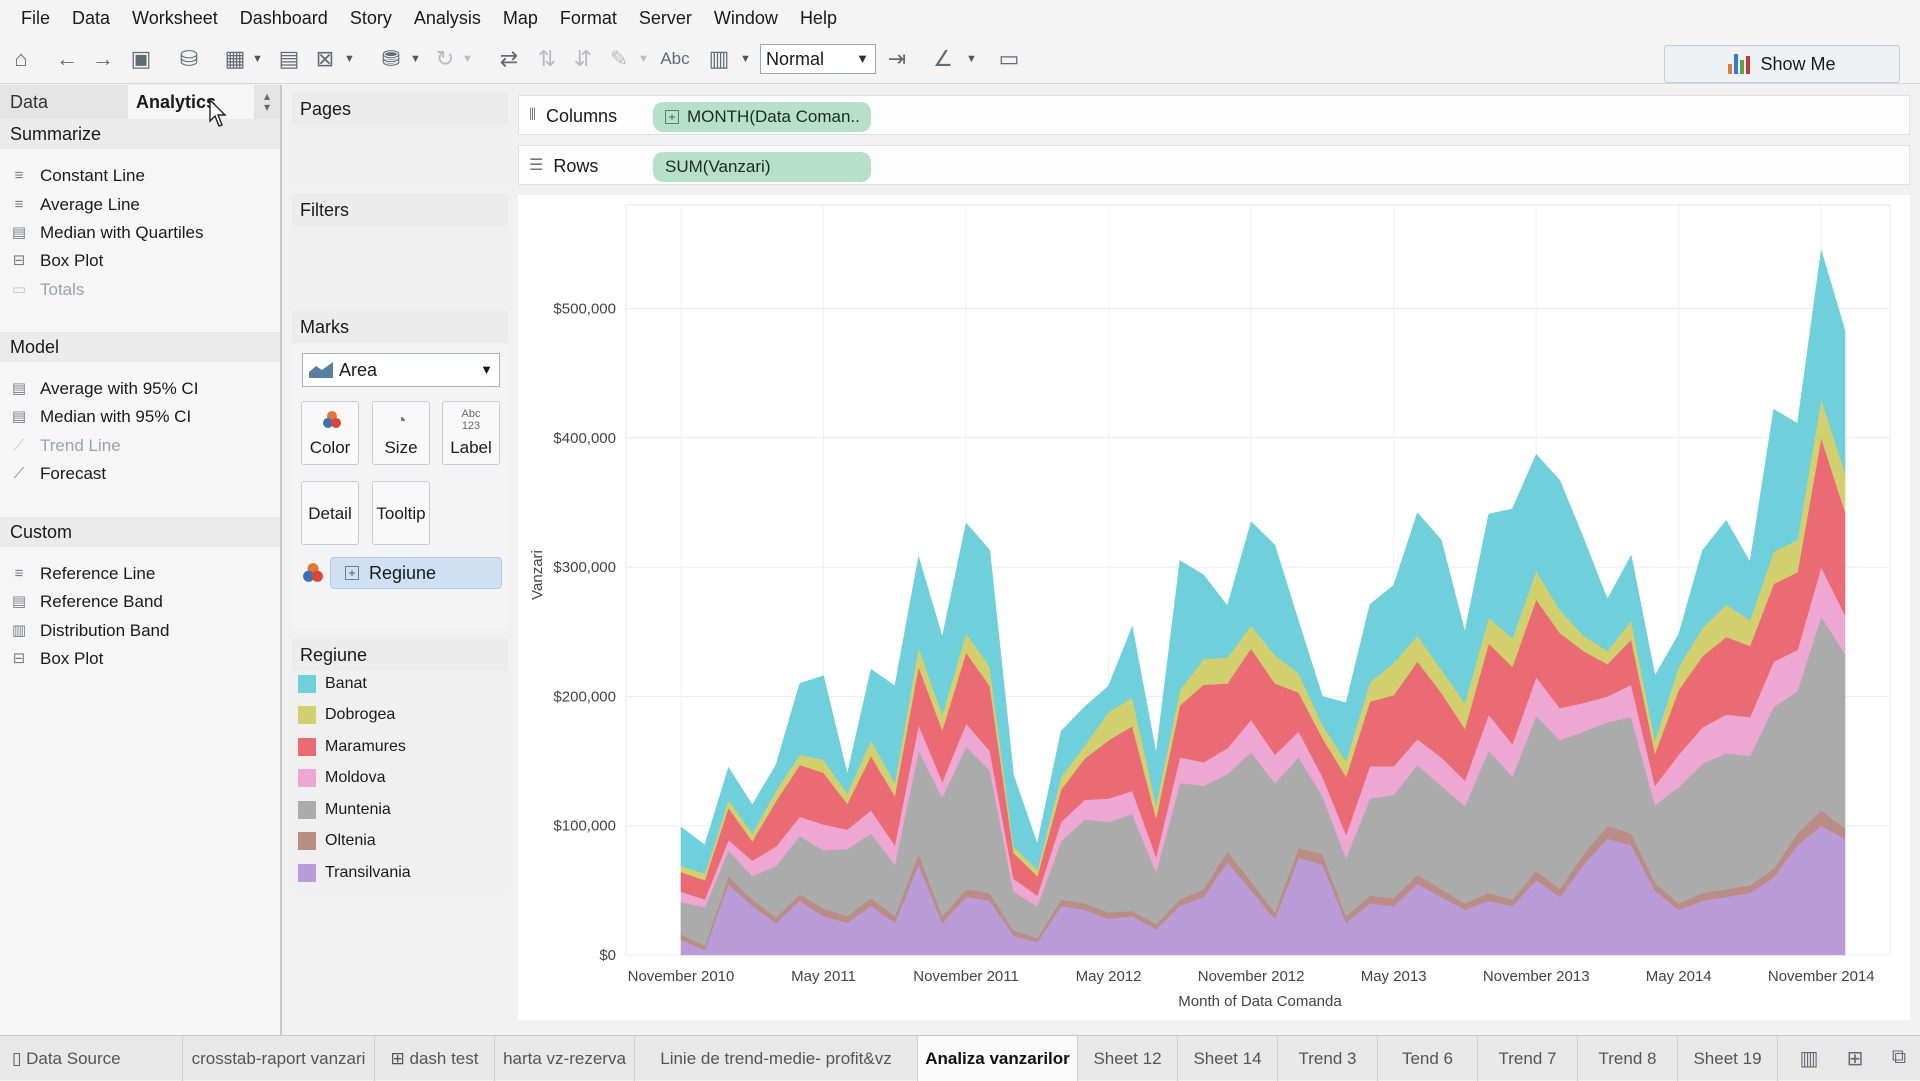  What do you see at coordinates (776, 1058) in the screenshot?
I see `tab-linie-de-trend: Linie de trend-medie- profit&vz` at bounding box center [776, 1058].